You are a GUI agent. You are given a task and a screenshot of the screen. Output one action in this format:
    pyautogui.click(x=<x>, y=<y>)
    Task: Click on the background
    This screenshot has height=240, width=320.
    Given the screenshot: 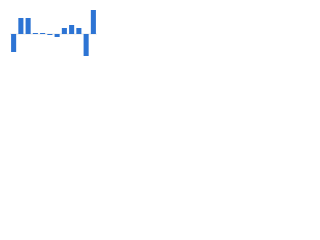 What is the action you would take?
    pyautogui.click(x=50, y=35)
    